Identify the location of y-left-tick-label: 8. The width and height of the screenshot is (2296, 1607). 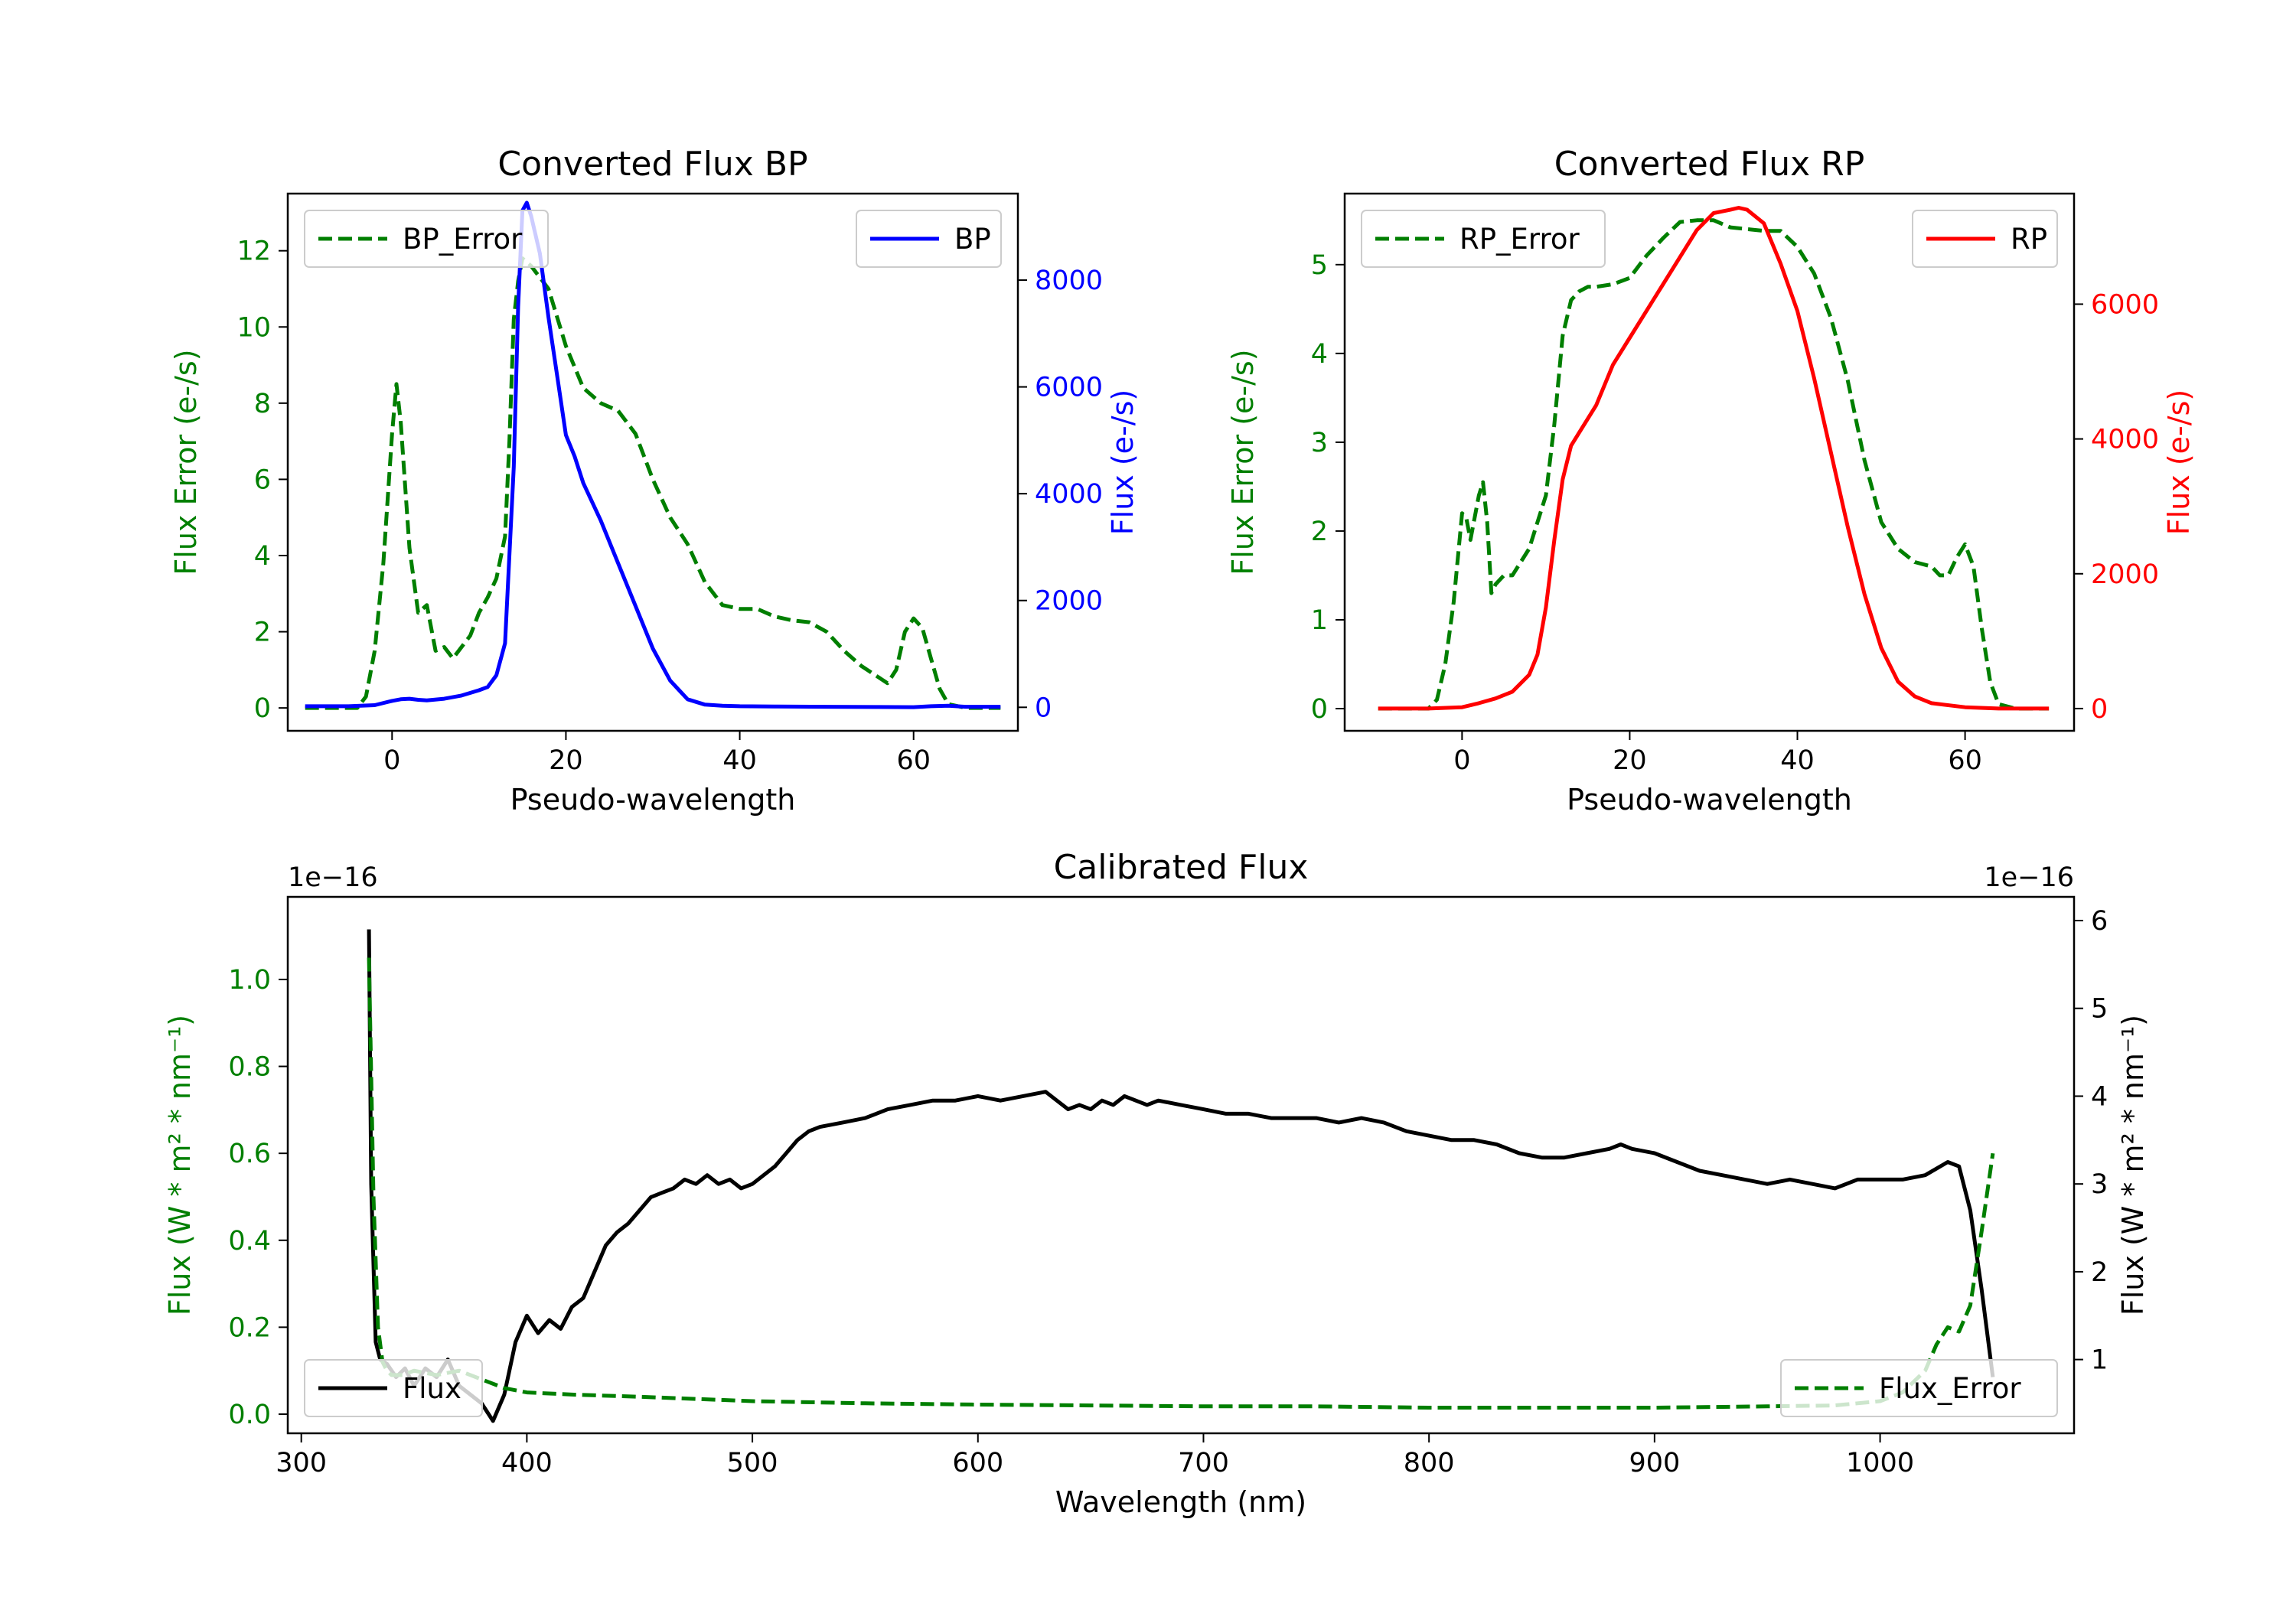
(262, 404).